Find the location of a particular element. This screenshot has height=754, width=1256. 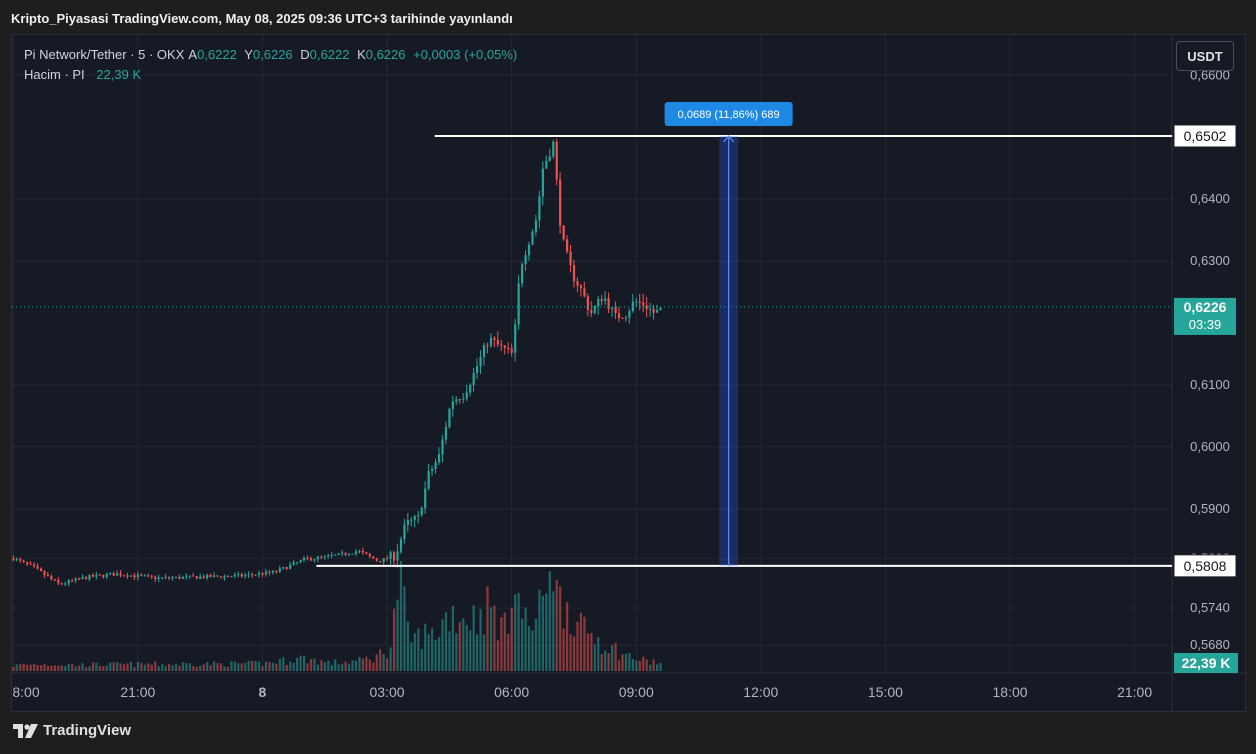

measure-label-box is located at coordinates (728, 113).